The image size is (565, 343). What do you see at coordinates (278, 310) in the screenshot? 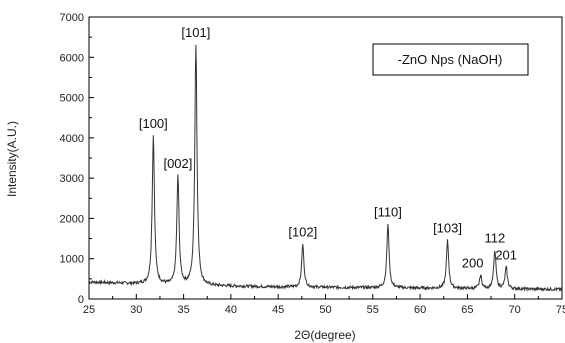
I see `x-tick-label: 45` at bounding box center [278, 310].